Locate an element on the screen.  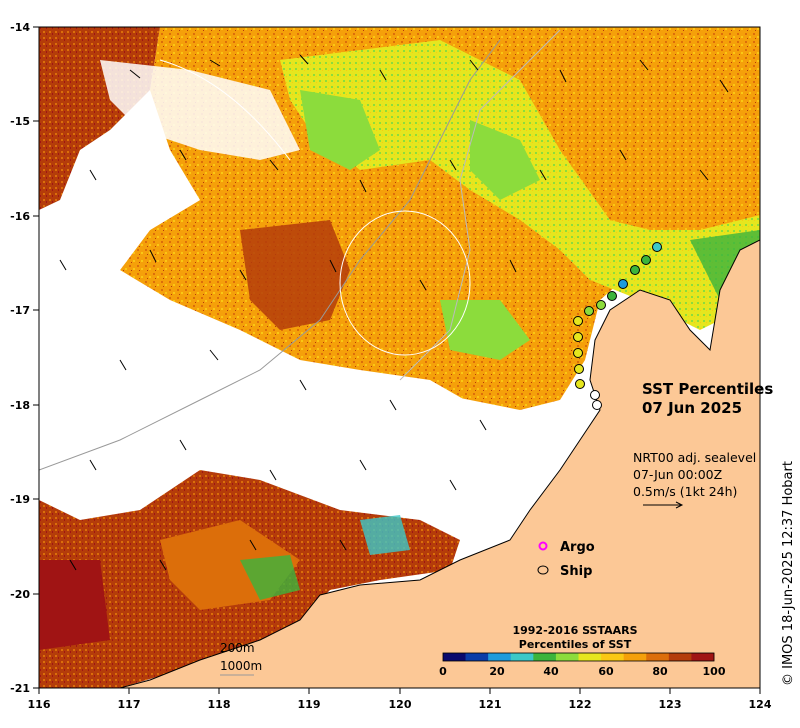
colorbar-title-line1: 1992-2016 SSTAARS is located at coordinates (574, 630).